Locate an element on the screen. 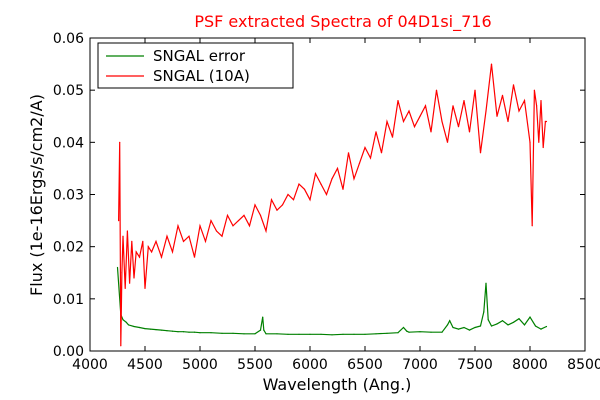 The image size is (600, 400). x-tick-label: 8000 is located at coordinates (530, 365).